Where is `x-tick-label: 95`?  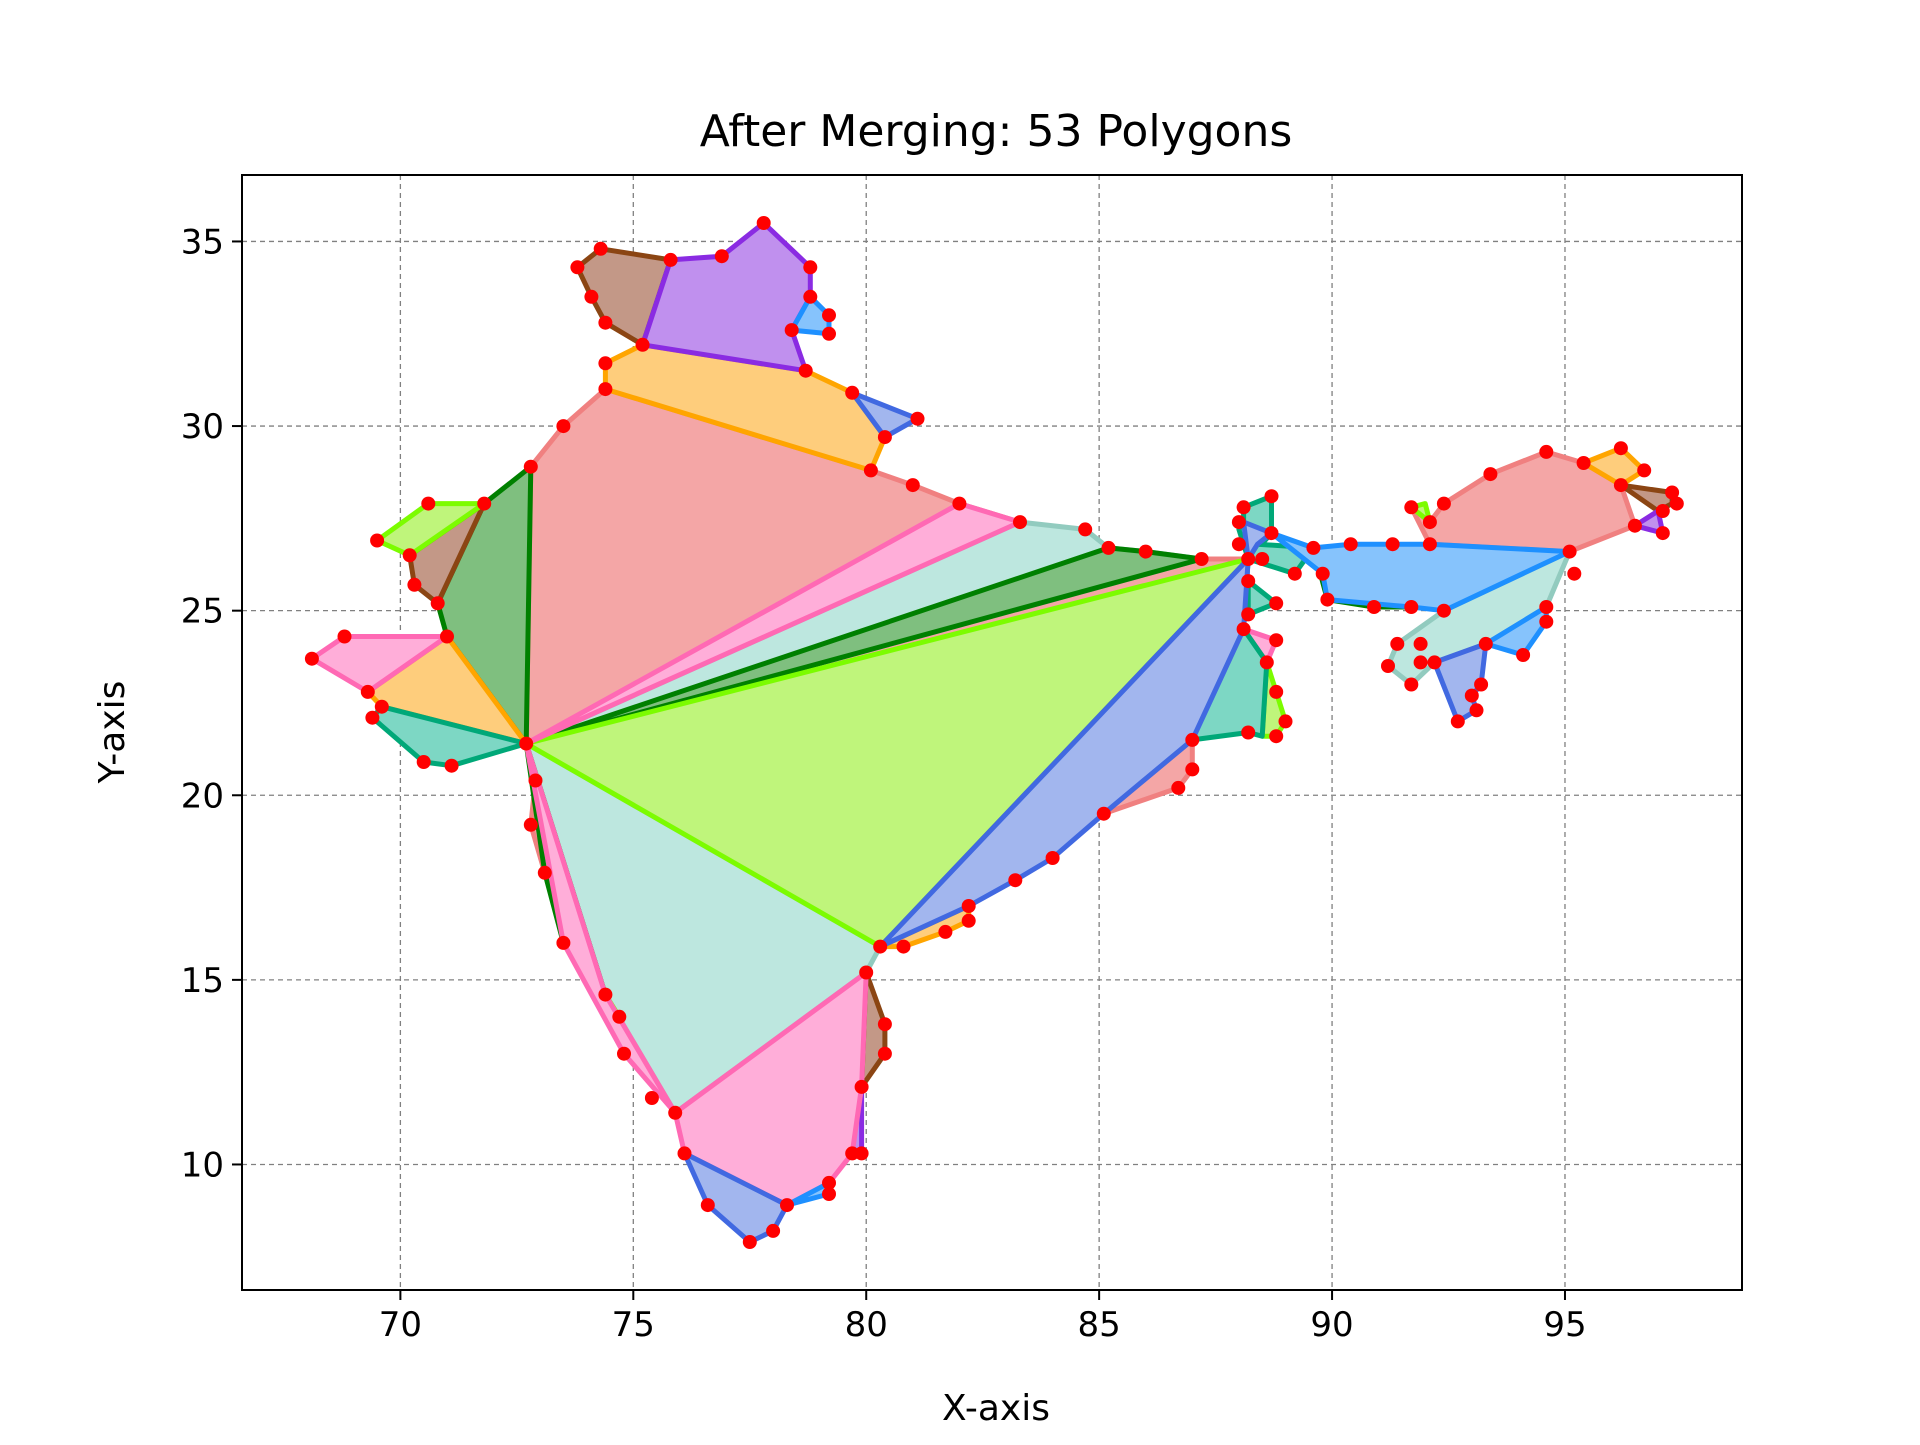 x-tick-label: 95 is located at coordinates (1564, 1325).